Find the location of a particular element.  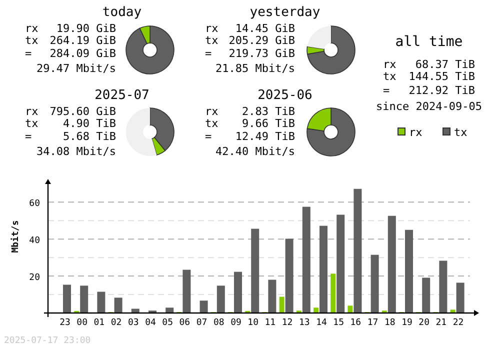

x-tick-label: 04 is located at coordinates (150, 323).